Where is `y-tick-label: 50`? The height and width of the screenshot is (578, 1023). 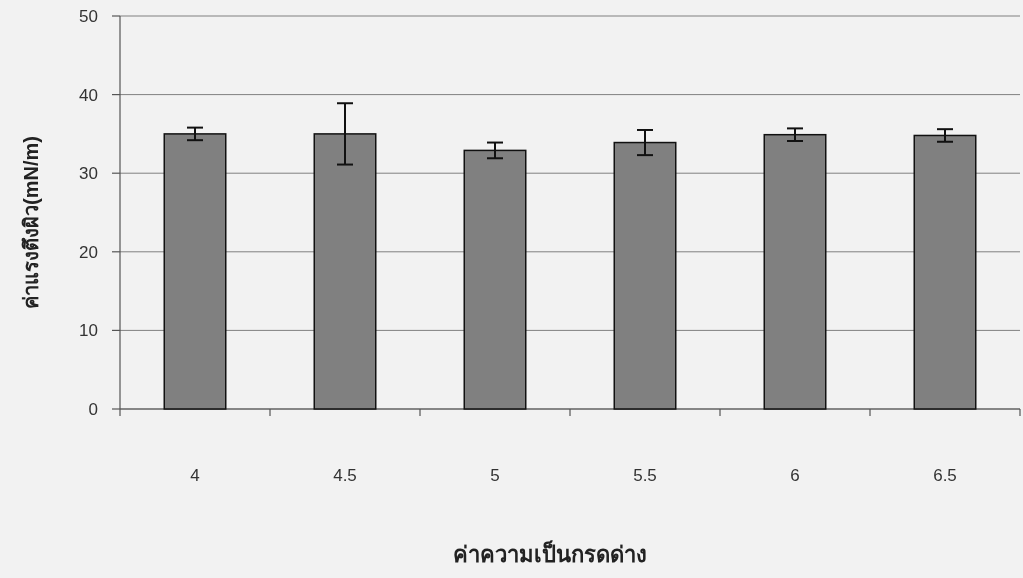 y-tick-label: 50 is located at coordinates (88, 16).